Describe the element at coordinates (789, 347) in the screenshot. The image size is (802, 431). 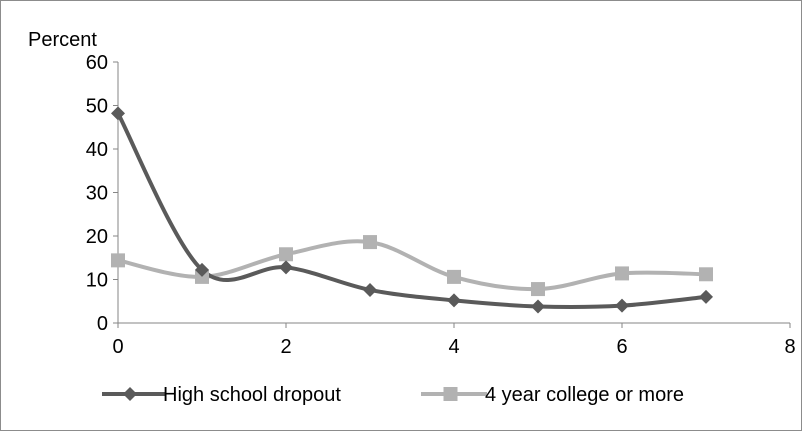
I see `x-tick-label: 8` at that location.